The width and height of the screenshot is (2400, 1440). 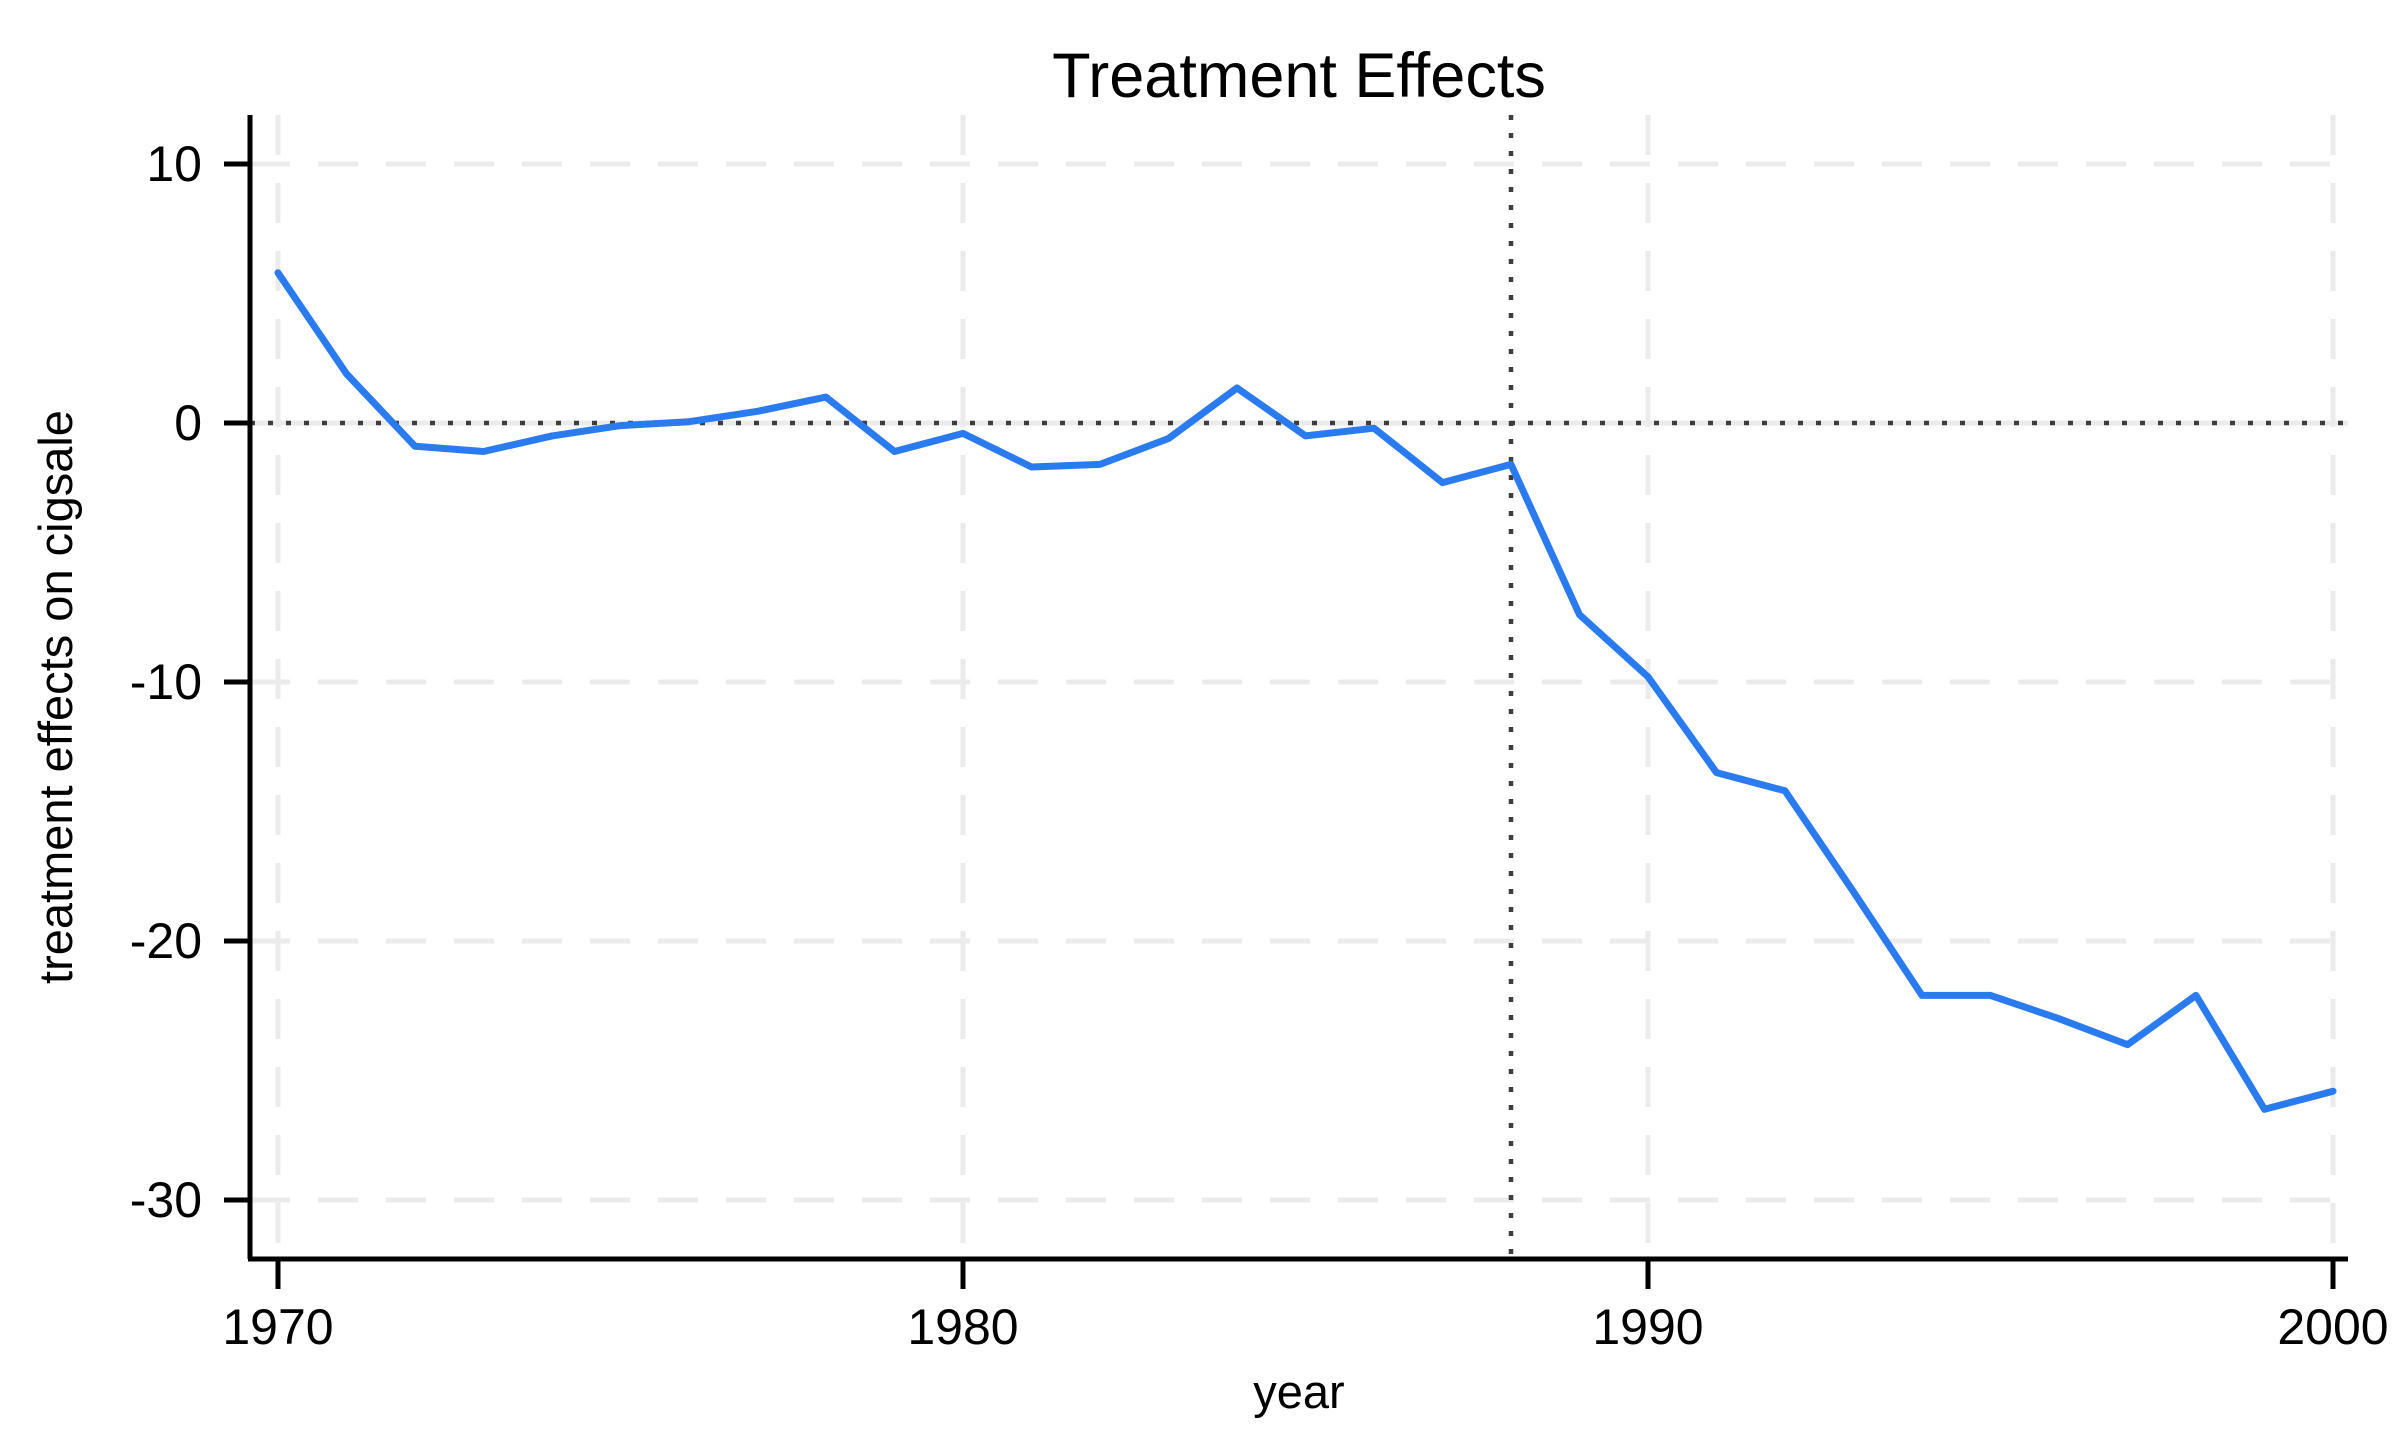 I want to click on chart-title: Treatment Effects, so click(x=1299, y=76).